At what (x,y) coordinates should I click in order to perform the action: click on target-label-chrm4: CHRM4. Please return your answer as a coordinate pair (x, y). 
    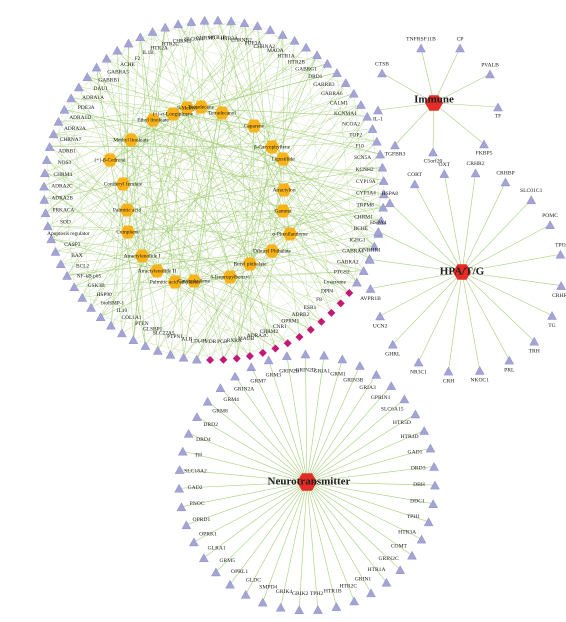
    Looking at the image, I should click on (63, 175).